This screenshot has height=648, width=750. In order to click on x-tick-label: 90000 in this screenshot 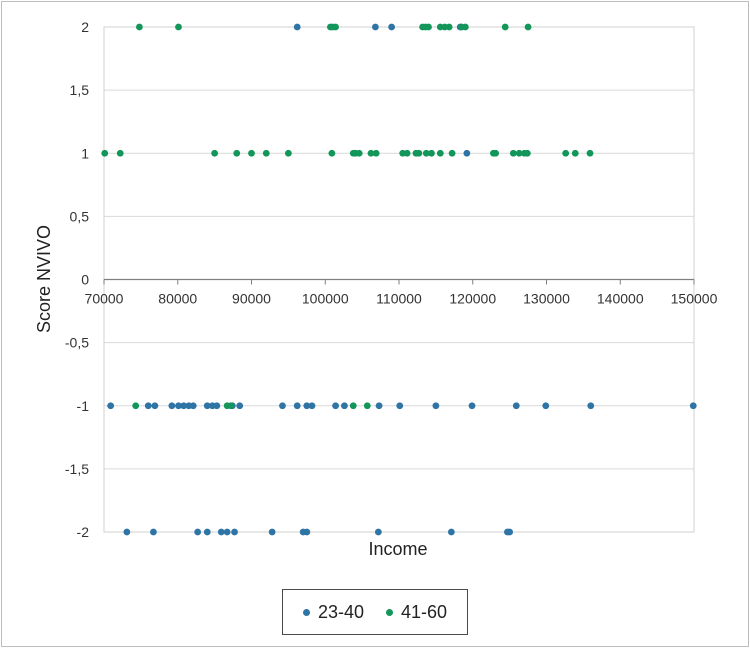, I will do `click(251, 299)`.